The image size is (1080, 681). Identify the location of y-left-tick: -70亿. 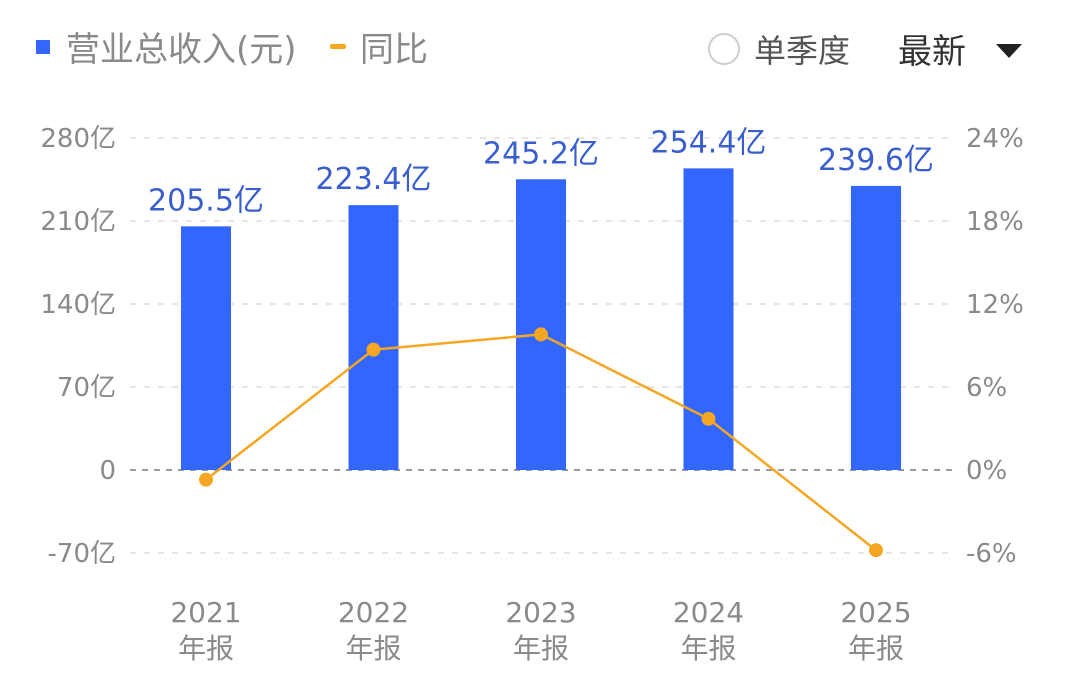
(82, 554).